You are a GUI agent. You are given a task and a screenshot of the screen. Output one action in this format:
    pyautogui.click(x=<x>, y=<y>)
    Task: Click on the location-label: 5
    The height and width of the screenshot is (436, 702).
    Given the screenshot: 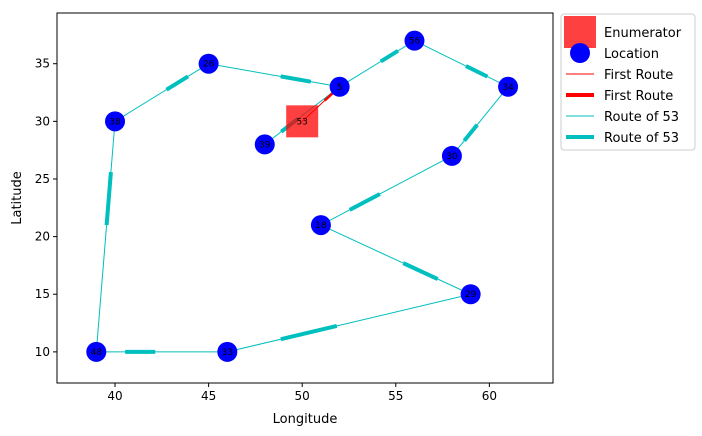 What is the action you would take?
    pyautogui.click(x=340, y=88)
    